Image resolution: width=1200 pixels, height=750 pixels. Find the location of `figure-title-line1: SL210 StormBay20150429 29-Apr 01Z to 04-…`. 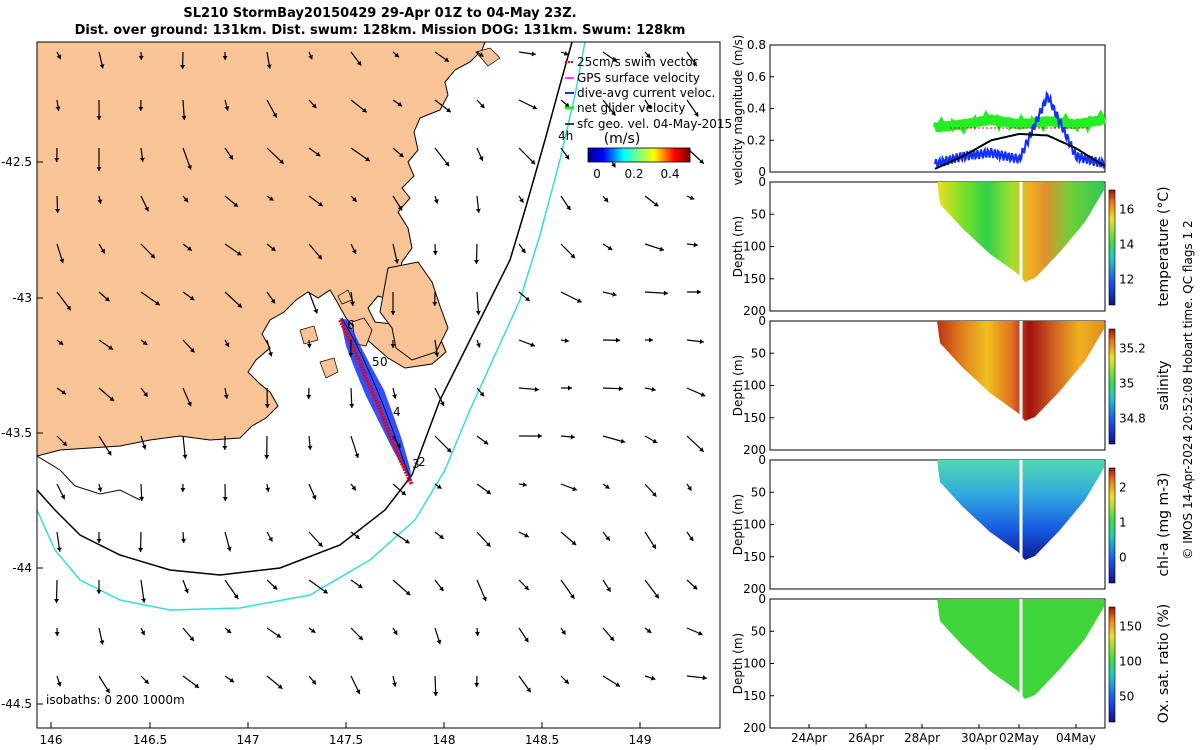

figure-title-line1: SL210 StormBay20150429 29-Apr 01Z to 04-… is located at coordinates (380, 13).